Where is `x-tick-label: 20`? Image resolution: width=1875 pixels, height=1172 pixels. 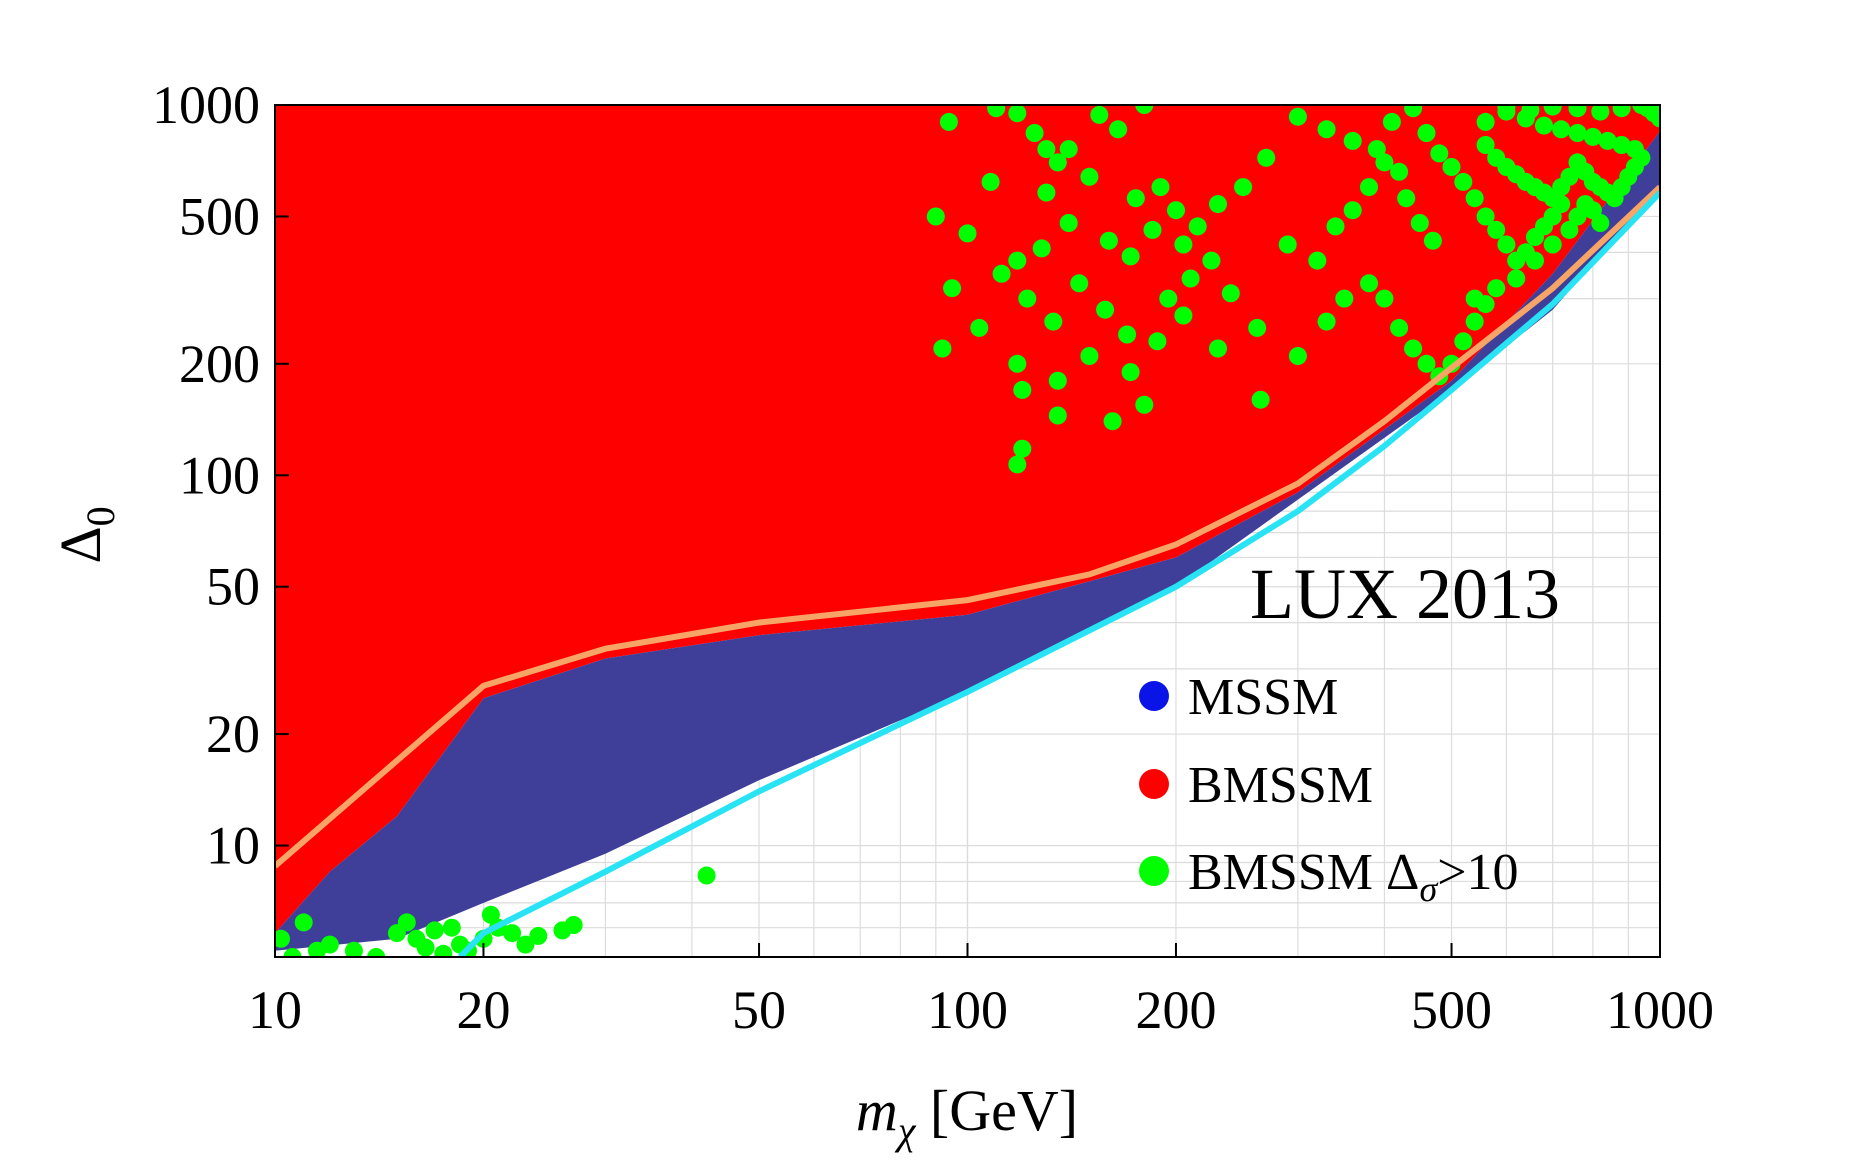 x-tick-label: 20 is located at coordinates (484, 1010).